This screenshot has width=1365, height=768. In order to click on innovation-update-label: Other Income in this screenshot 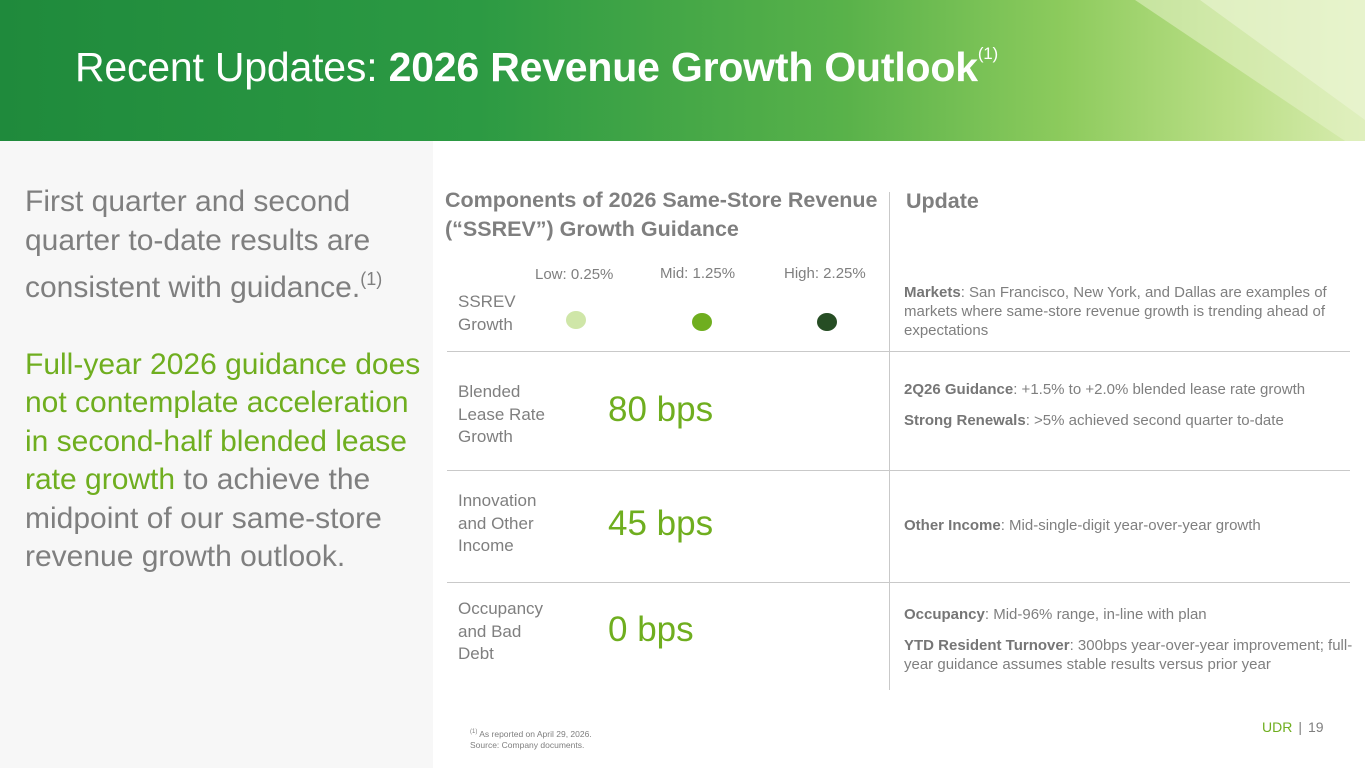, I will do `click(952, 525)`.